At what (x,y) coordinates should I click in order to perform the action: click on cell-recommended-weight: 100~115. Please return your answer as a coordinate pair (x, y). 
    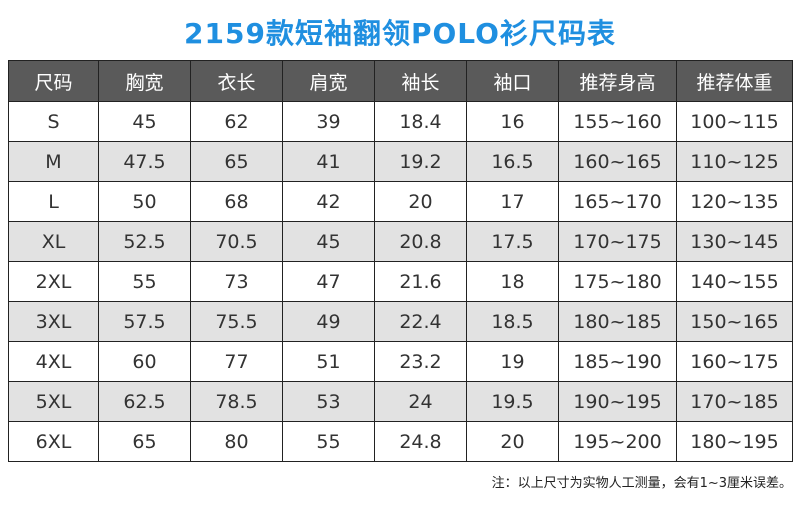
    Looking at the image, I should click on (734, 121).